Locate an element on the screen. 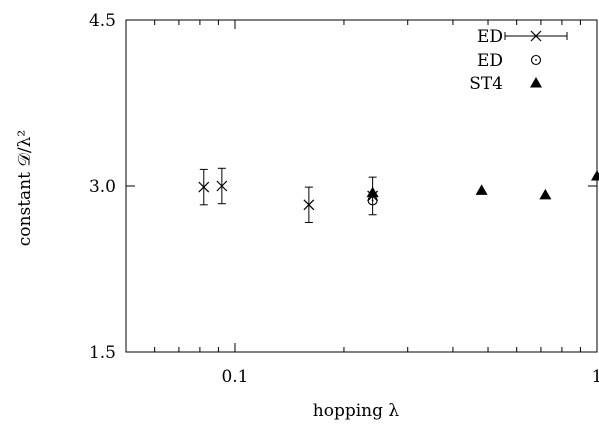 The width and height of the screenshot is (599, 426). legend-sample-st4-triangle is located at coordinates (536, 82).